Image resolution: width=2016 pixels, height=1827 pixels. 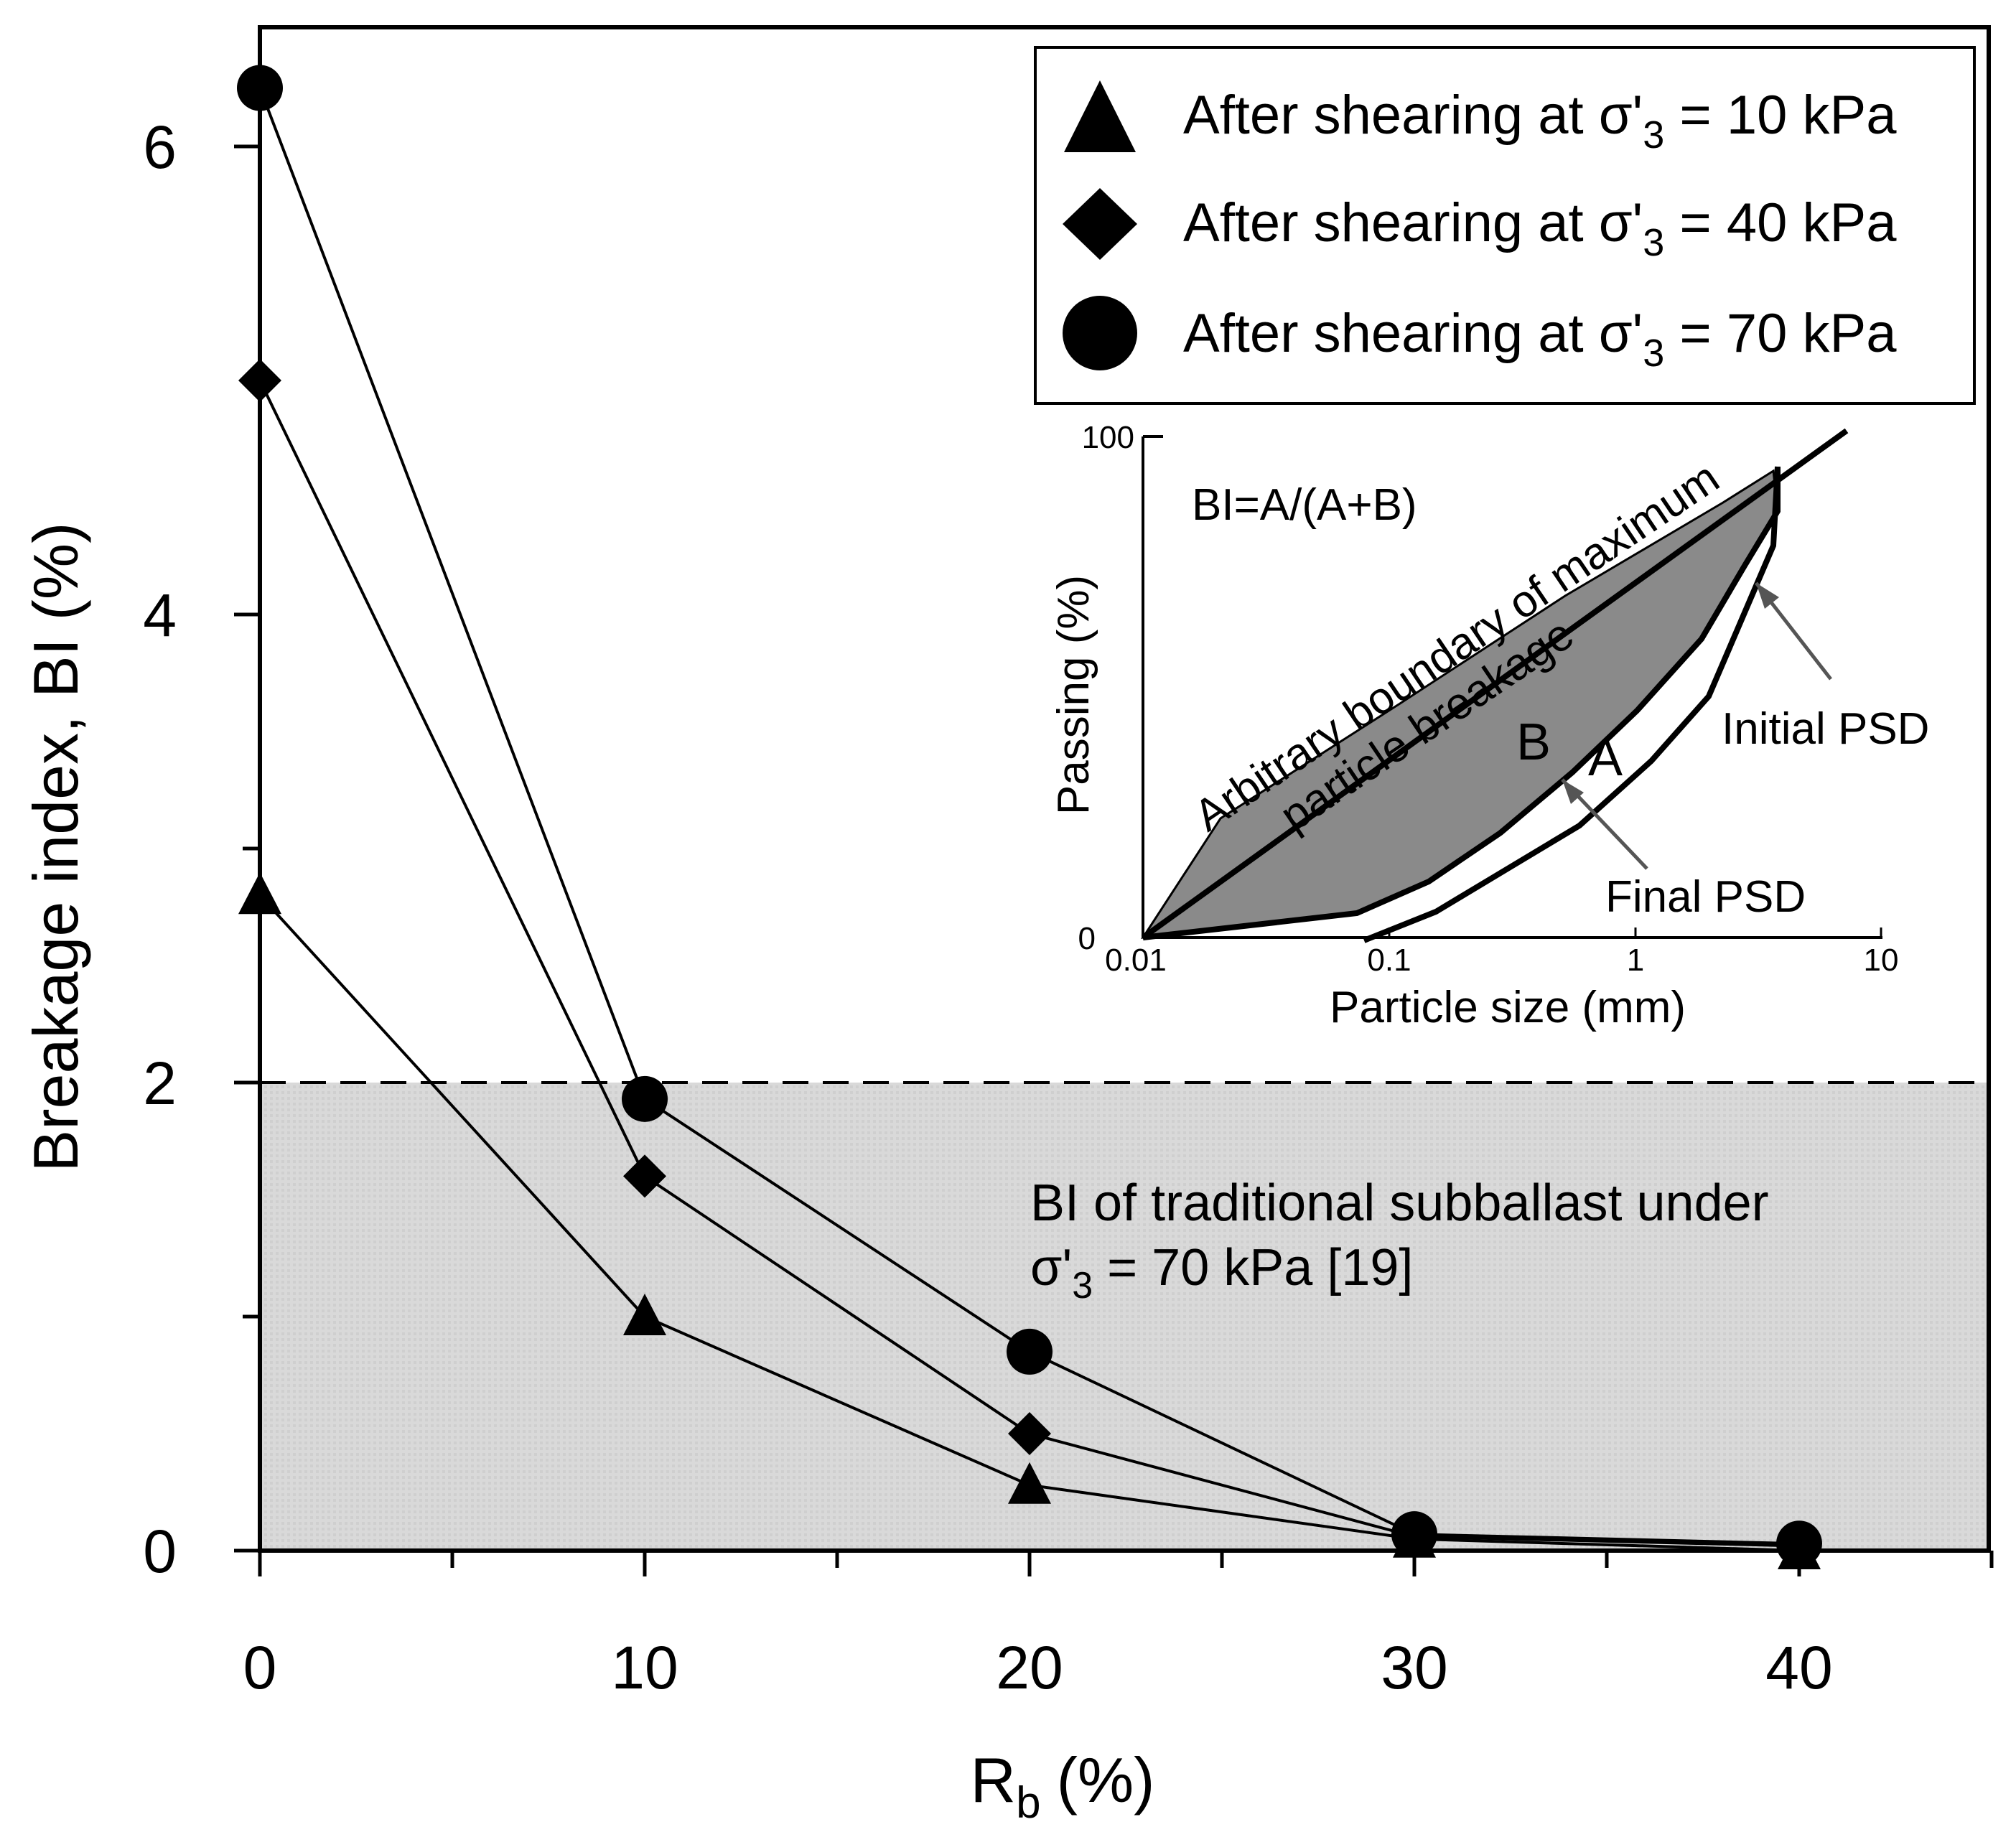 I want to click on x-tick-label: 30, so click(x=1414, y=1667).